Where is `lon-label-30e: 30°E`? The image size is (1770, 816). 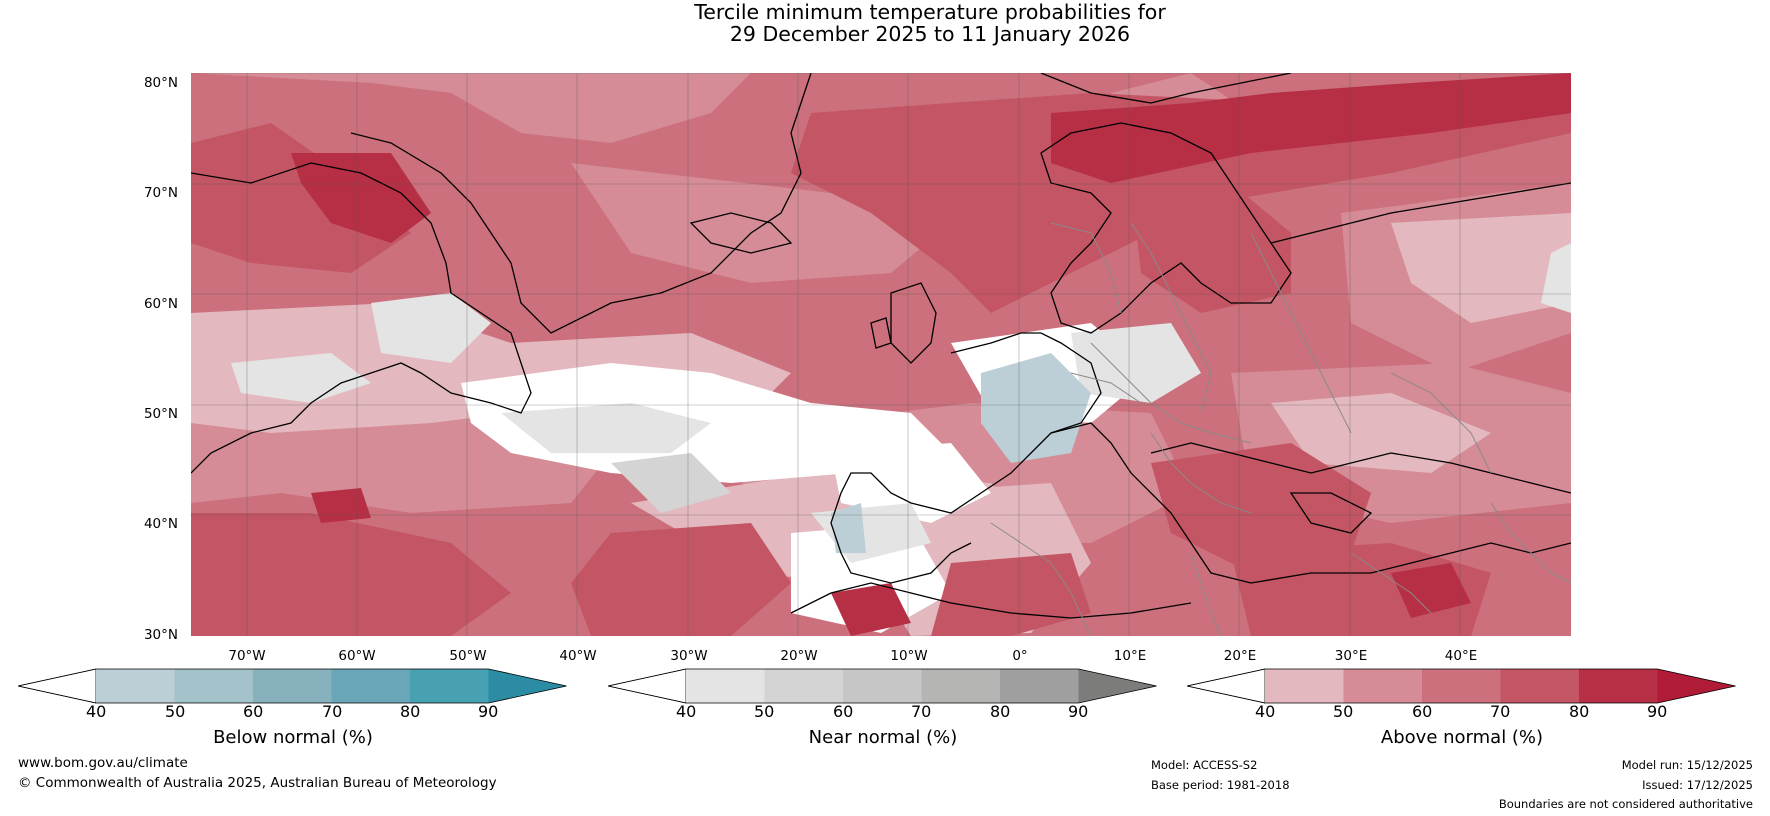 lon-label-30e: 30°E is located at coordinates (1351, 656).